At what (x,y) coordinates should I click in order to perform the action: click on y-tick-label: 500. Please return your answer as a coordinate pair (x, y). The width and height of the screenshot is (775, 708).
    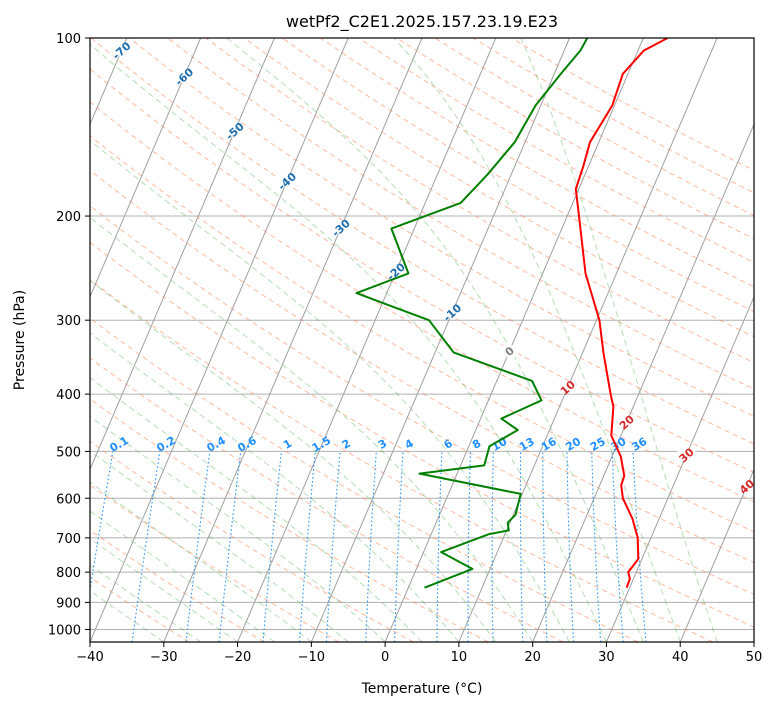
    Looking at the image, I should click on (68, 452).